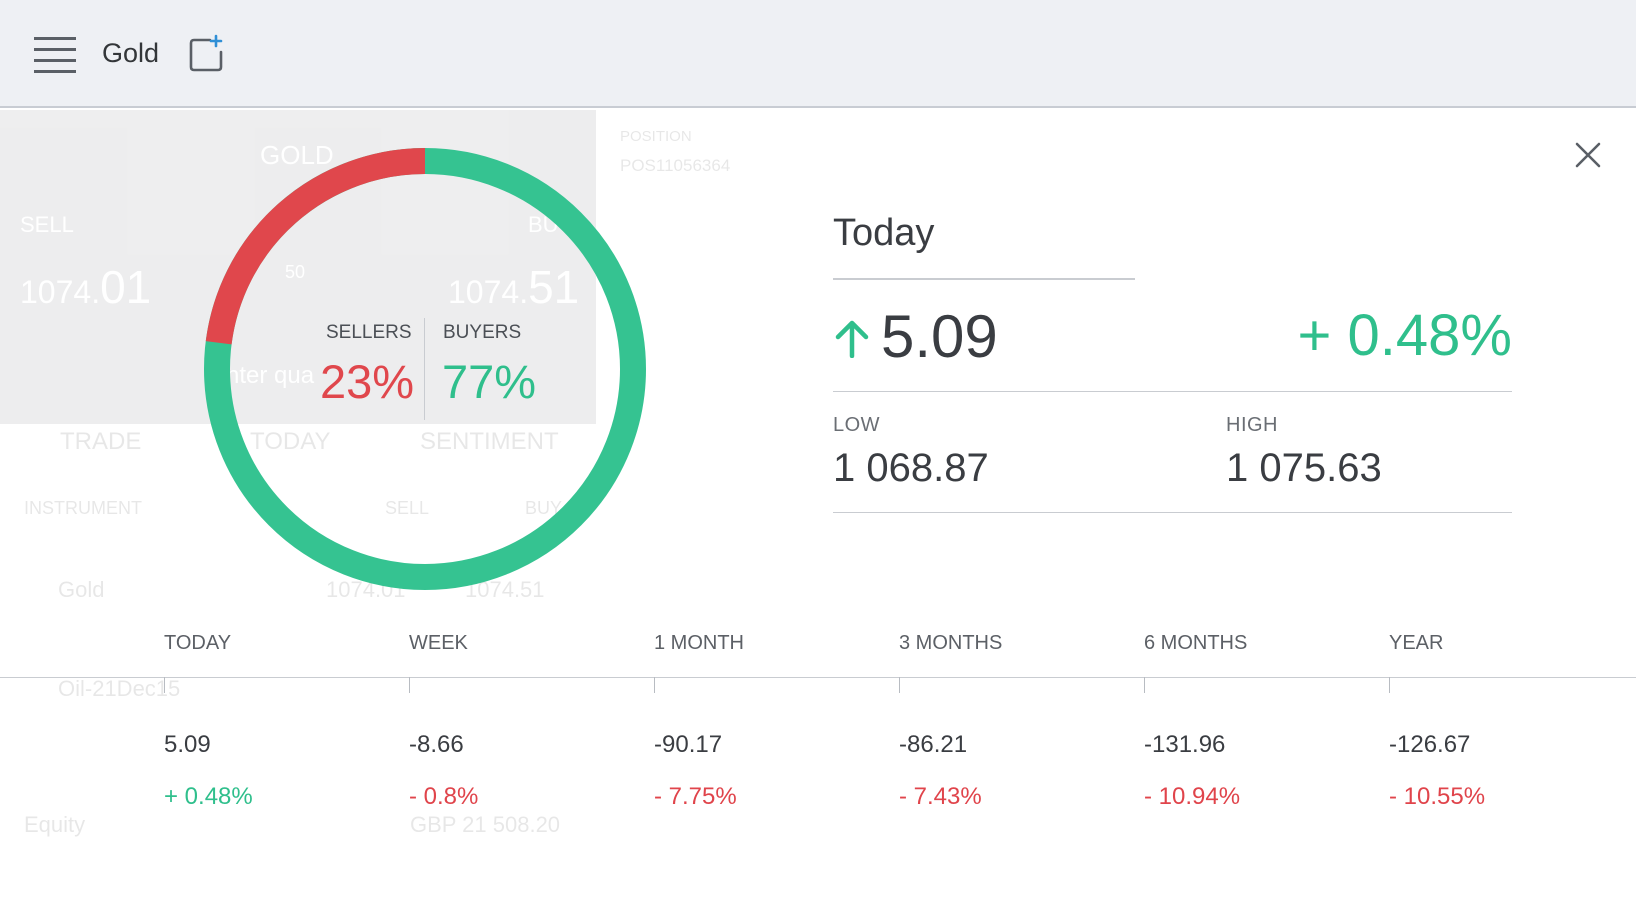  I want to click on period-value: -8.66, so click(436, 744).